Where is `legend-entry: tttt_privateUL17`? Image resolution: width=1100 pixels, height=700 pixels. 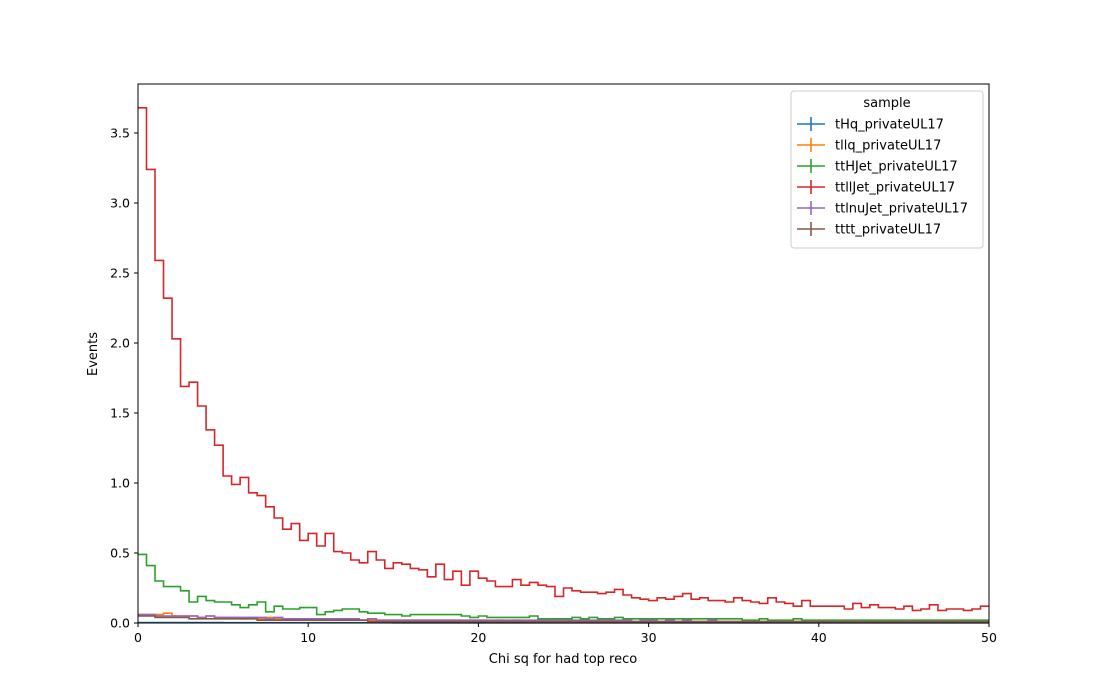 legend-entry: tttt_privateUL17 is located at coordinates (869, 230).